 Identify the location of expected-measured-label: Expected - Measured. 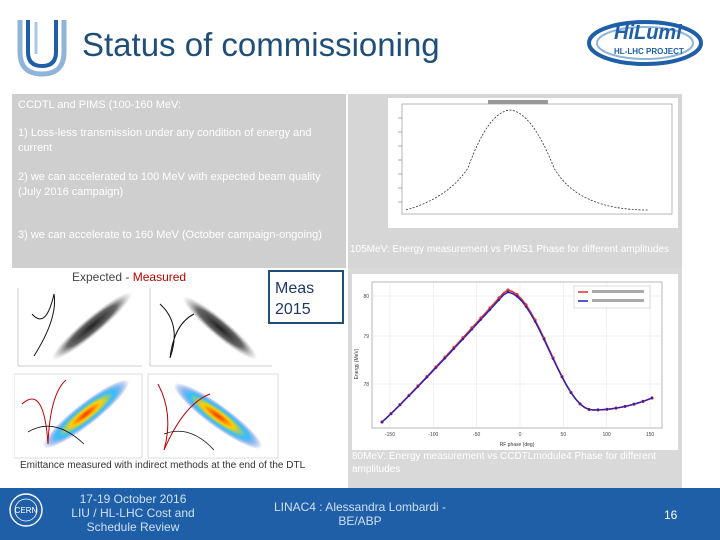
(129, 277).